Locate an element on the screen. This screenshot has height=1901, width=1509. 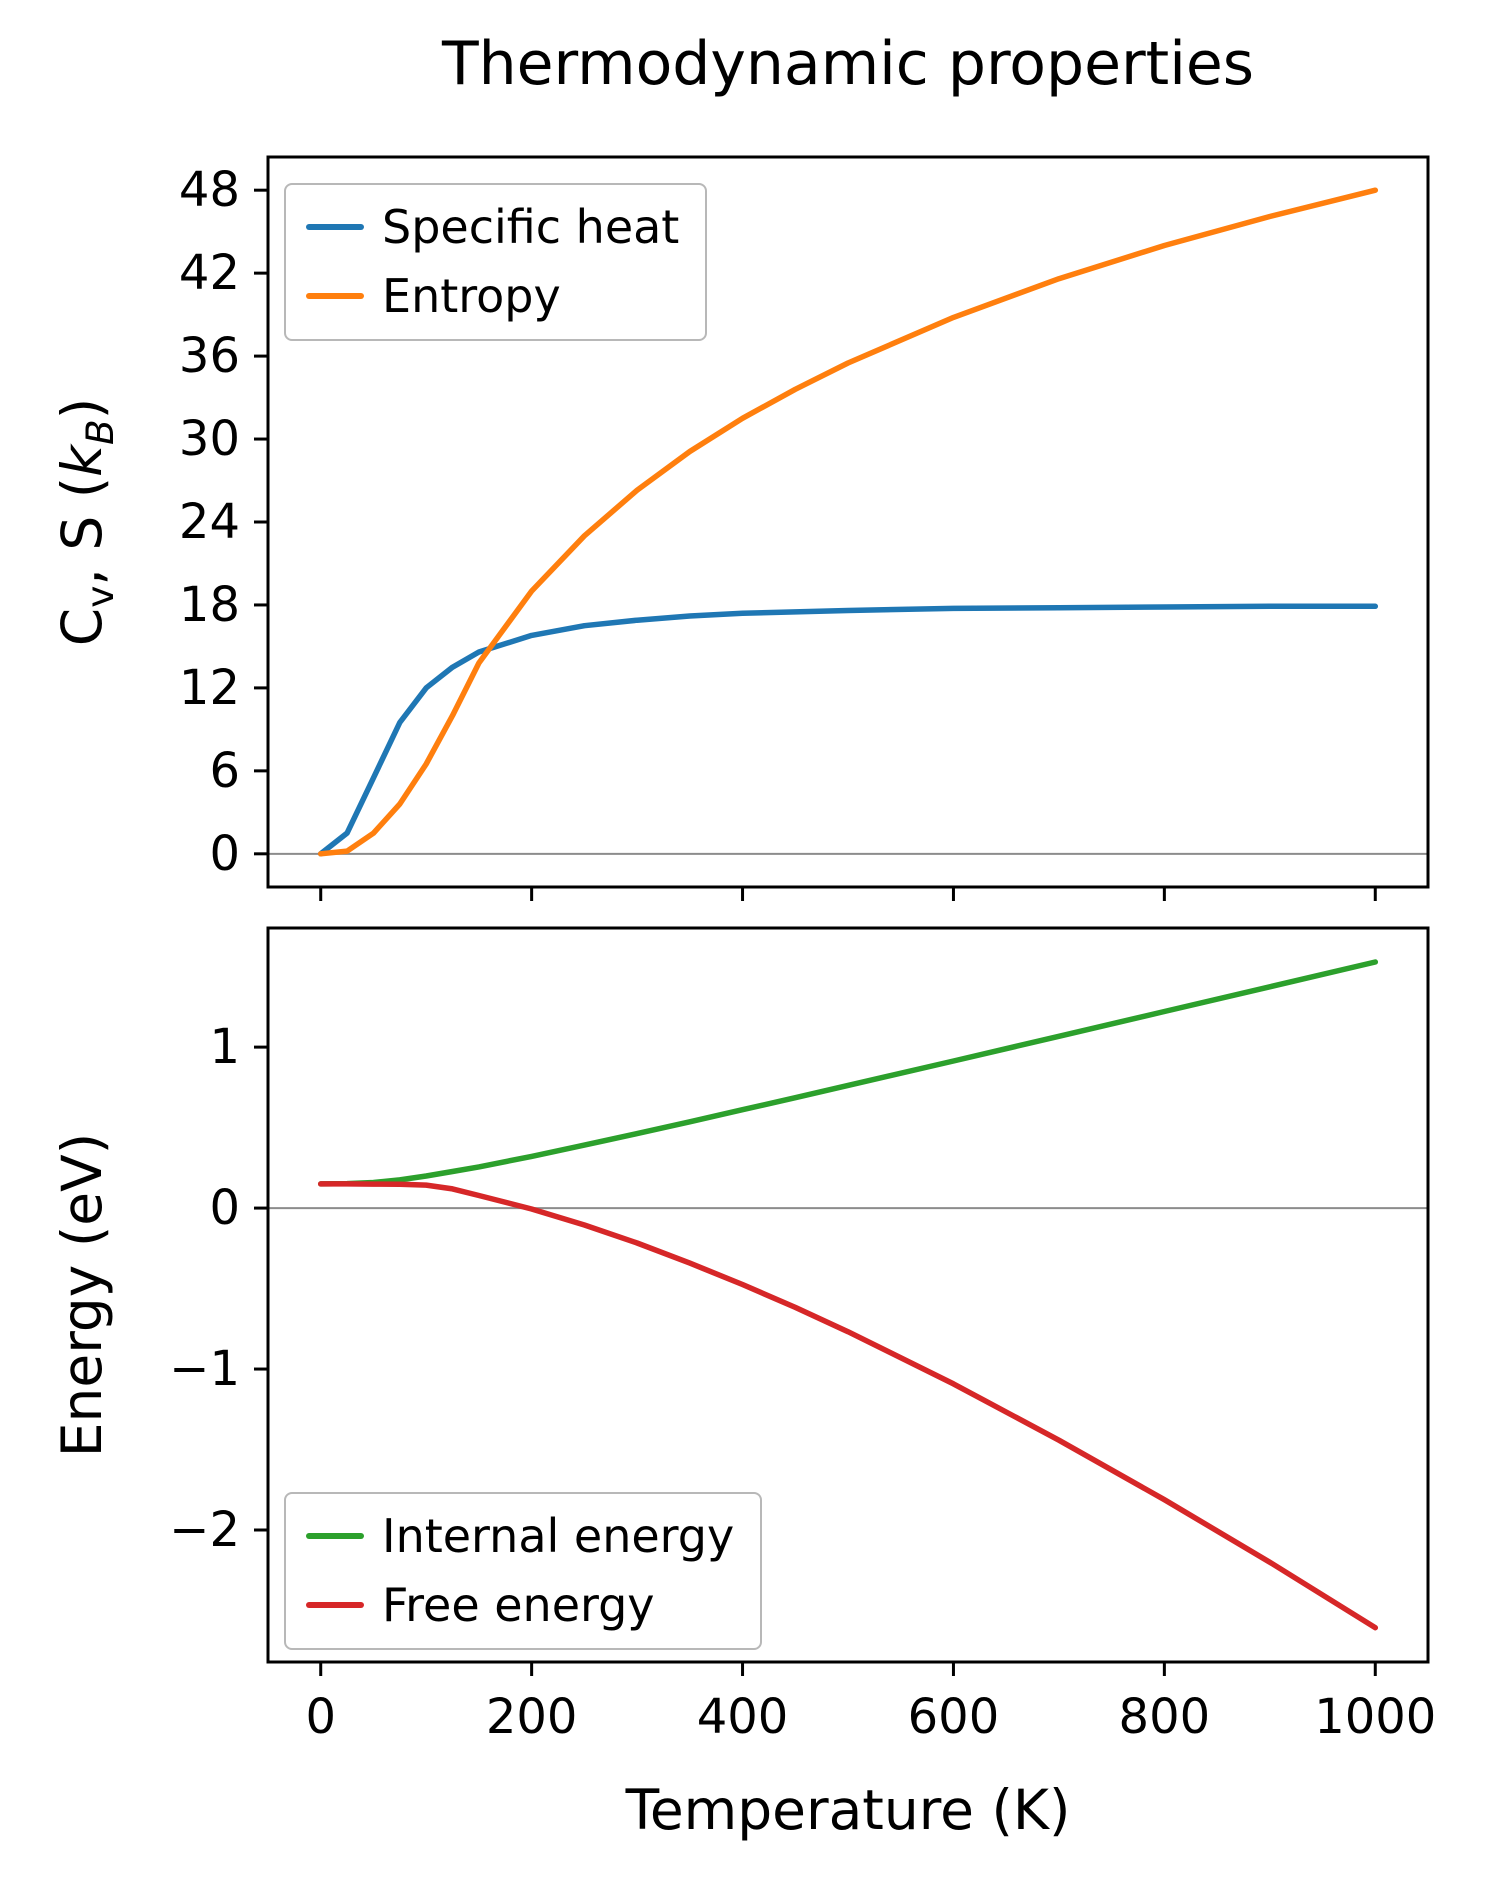
line-specific-heat is located at coordinates (848, 730).